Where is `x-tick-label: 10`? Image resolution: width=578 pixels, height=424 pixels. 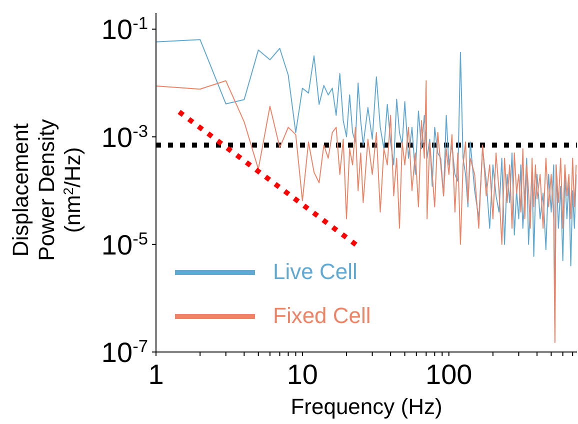 x-tick-label: 10 is located at coordinates (302, 374).